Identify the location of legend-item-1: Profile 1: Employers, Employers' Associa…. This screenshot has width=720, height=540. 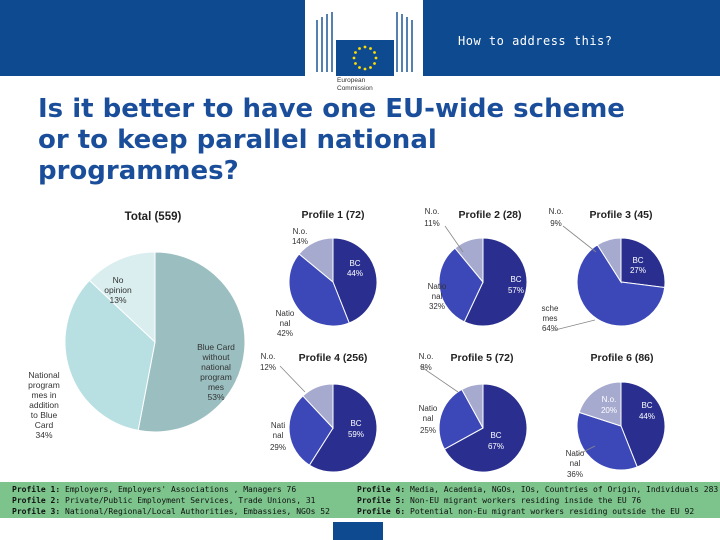
(154, 489).